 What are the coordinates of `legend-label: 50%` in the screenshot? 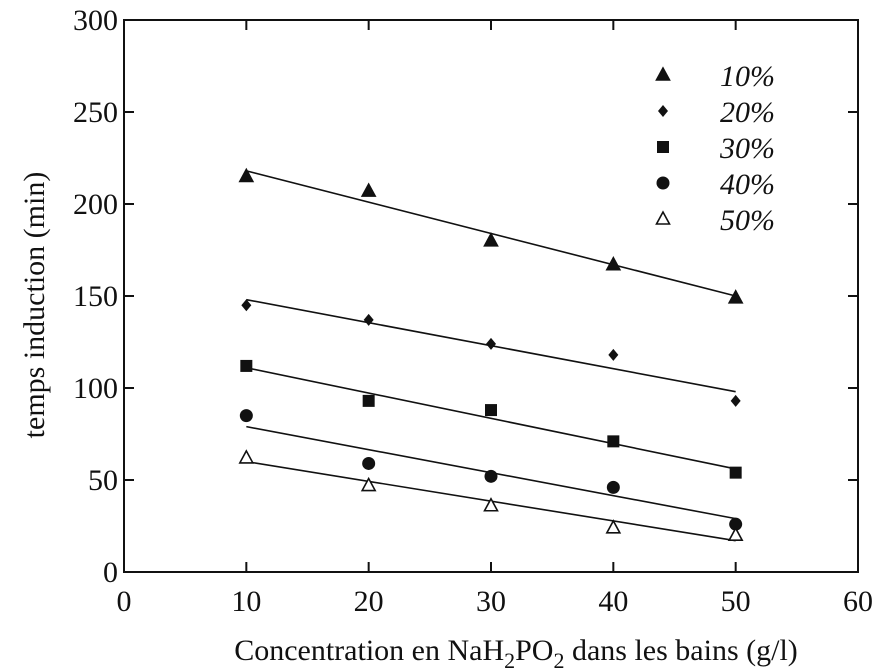 It's located at (747, 220).